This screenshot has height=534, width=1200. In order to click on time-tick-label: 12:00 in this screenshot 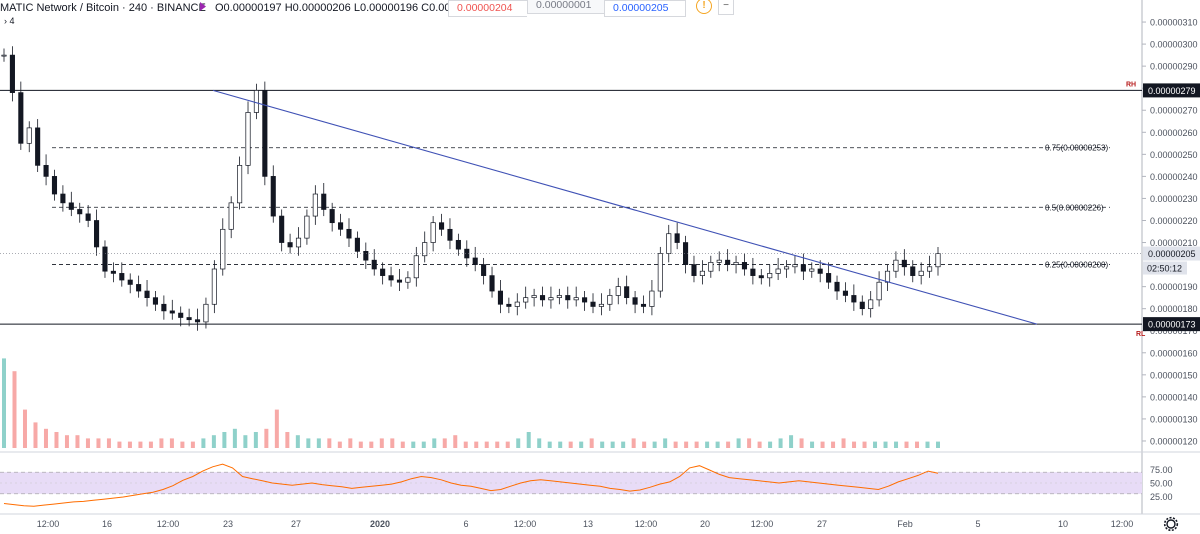, I will do `click(646, 524)`.